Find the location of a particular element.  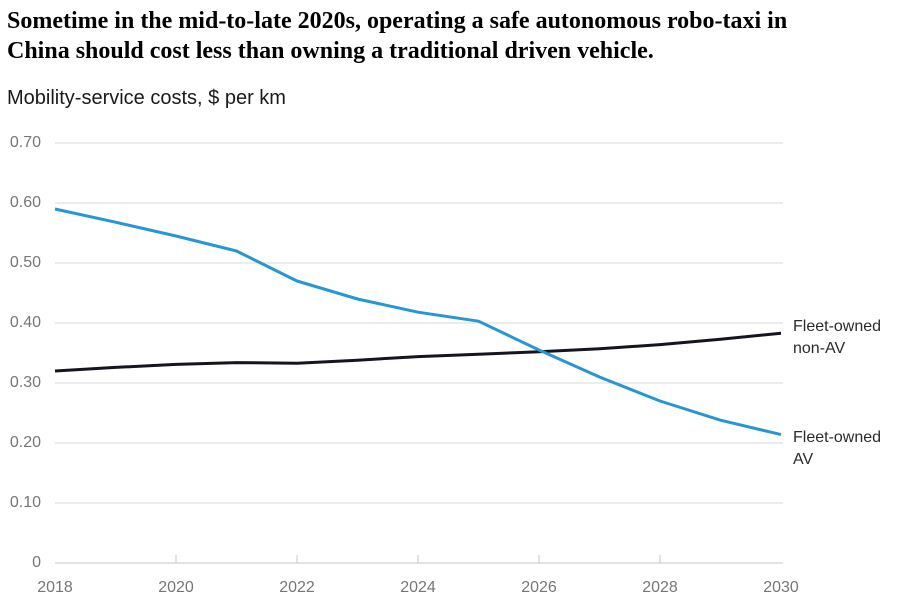

y-axis-label: 0.40 is located at coordinates (25, 322).